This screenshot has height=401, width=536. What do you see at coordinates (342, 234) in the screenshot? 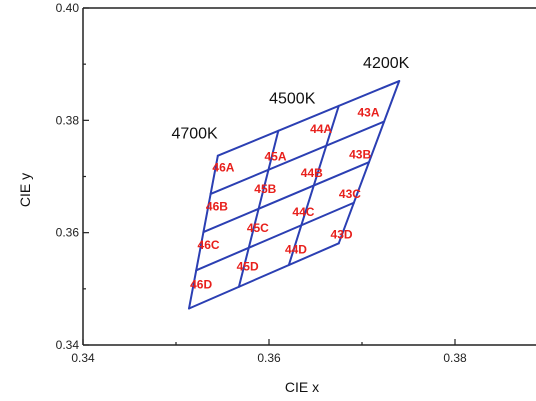
I see `region-label: 43D` at bounding box center [342, 234].